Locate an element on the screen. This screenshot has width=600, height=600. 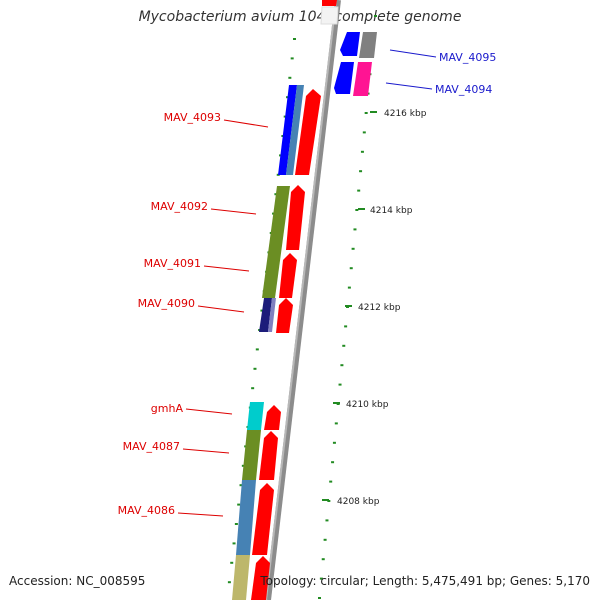
cog-bar-mav4090-steel is located at coordinates (272, 315).